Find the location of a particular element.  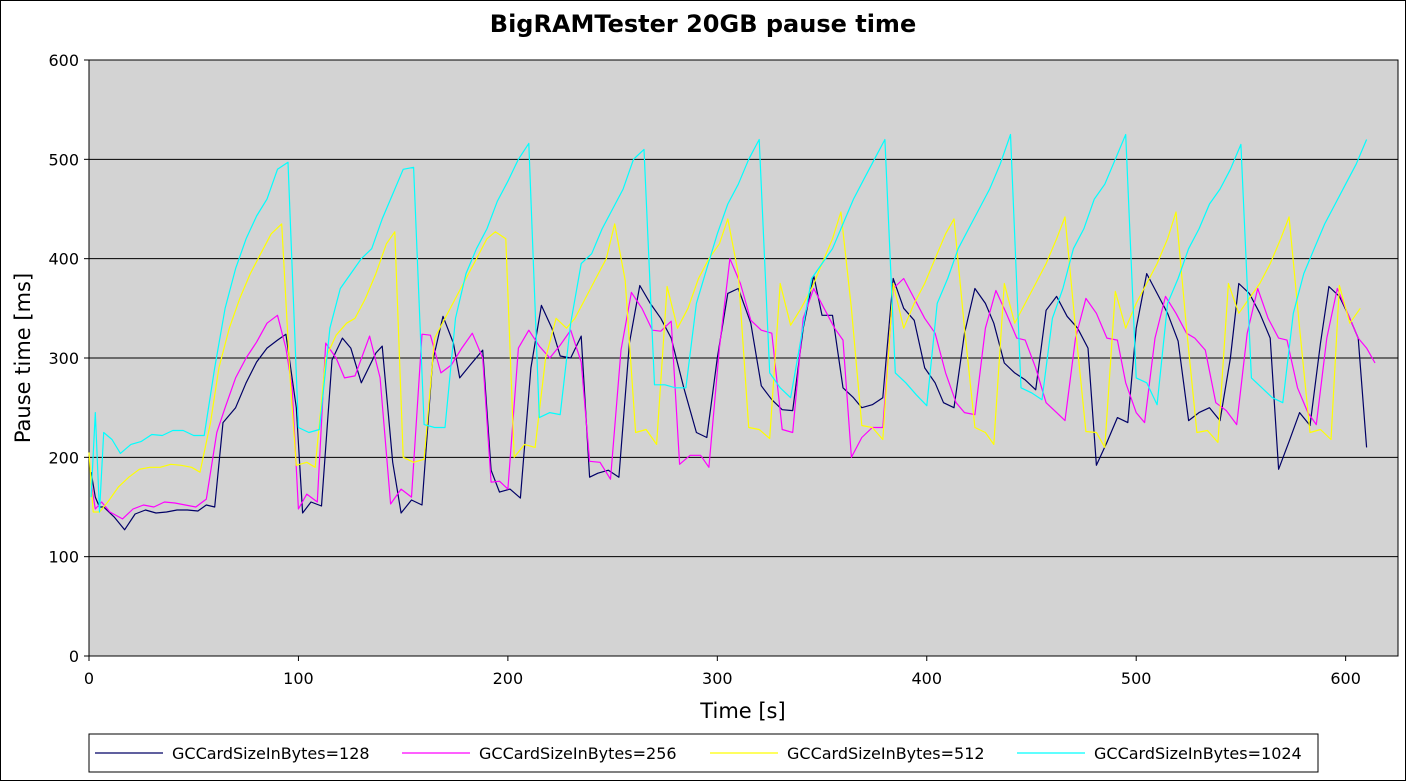

legend-box is located at coordinates (703, 753).